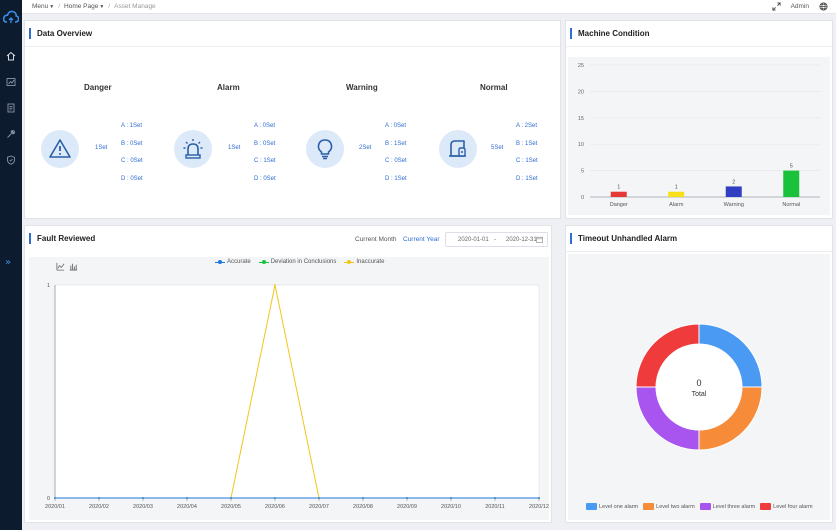 The image size is (836, 530). I want to click on donut-center-value: 0, so click(698, 383).